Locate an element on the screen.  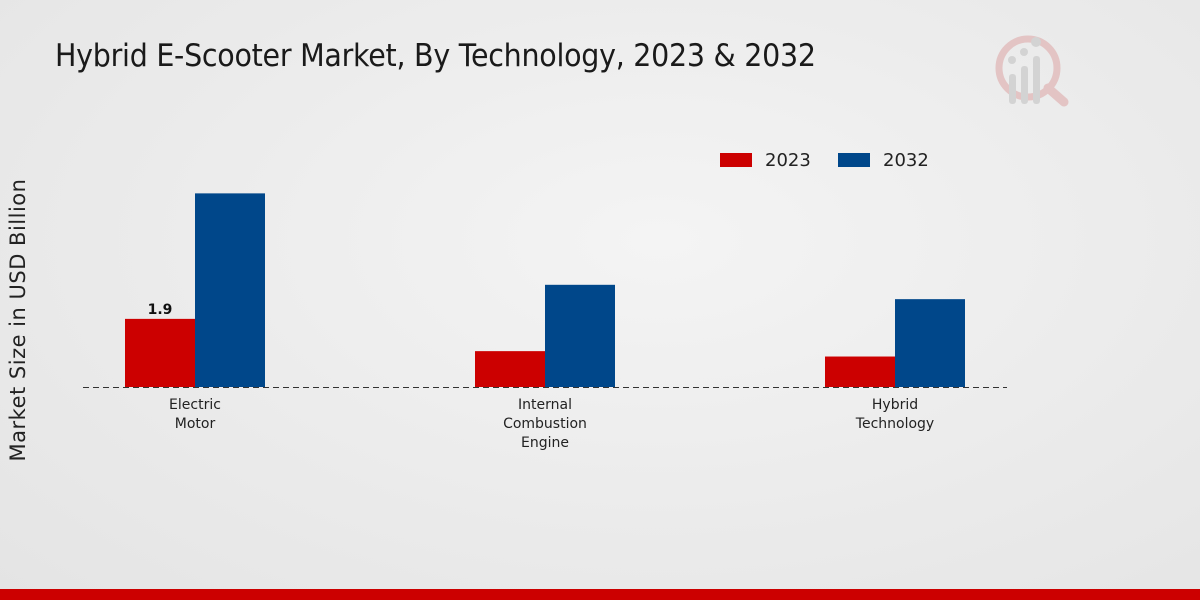
x-tick-label-line: Technology is located at coordinates (894, 424).